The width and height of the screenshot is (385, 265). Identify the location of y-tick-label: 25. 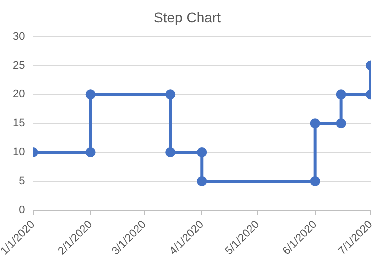
(19, 66).